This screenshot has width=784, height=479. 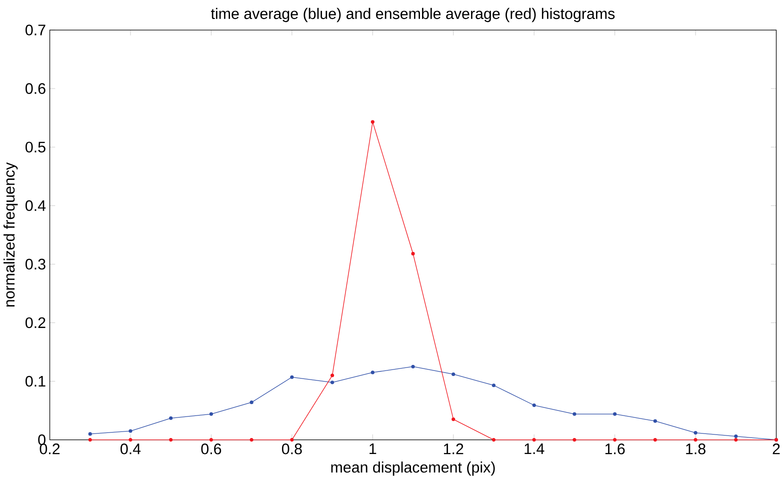 I want to click on x-tick-label: 1, so click(x=373, y=448).